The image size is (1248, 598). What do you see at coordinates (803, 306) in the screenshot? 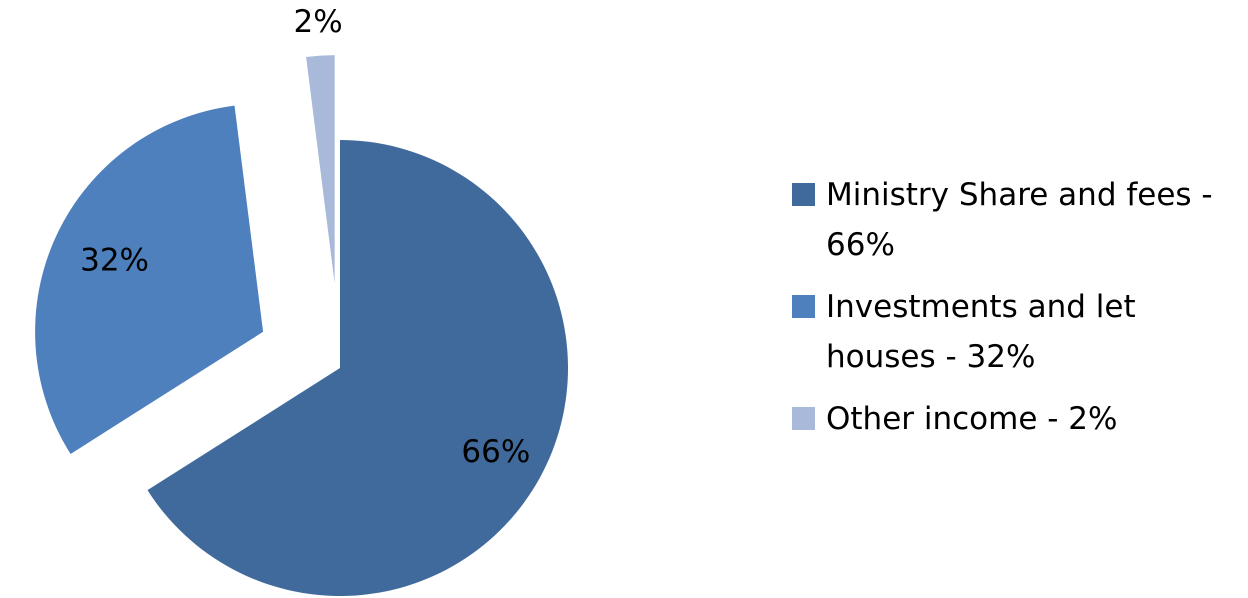
I see `legend-swatch-investments` at bounding box center [803, 306].